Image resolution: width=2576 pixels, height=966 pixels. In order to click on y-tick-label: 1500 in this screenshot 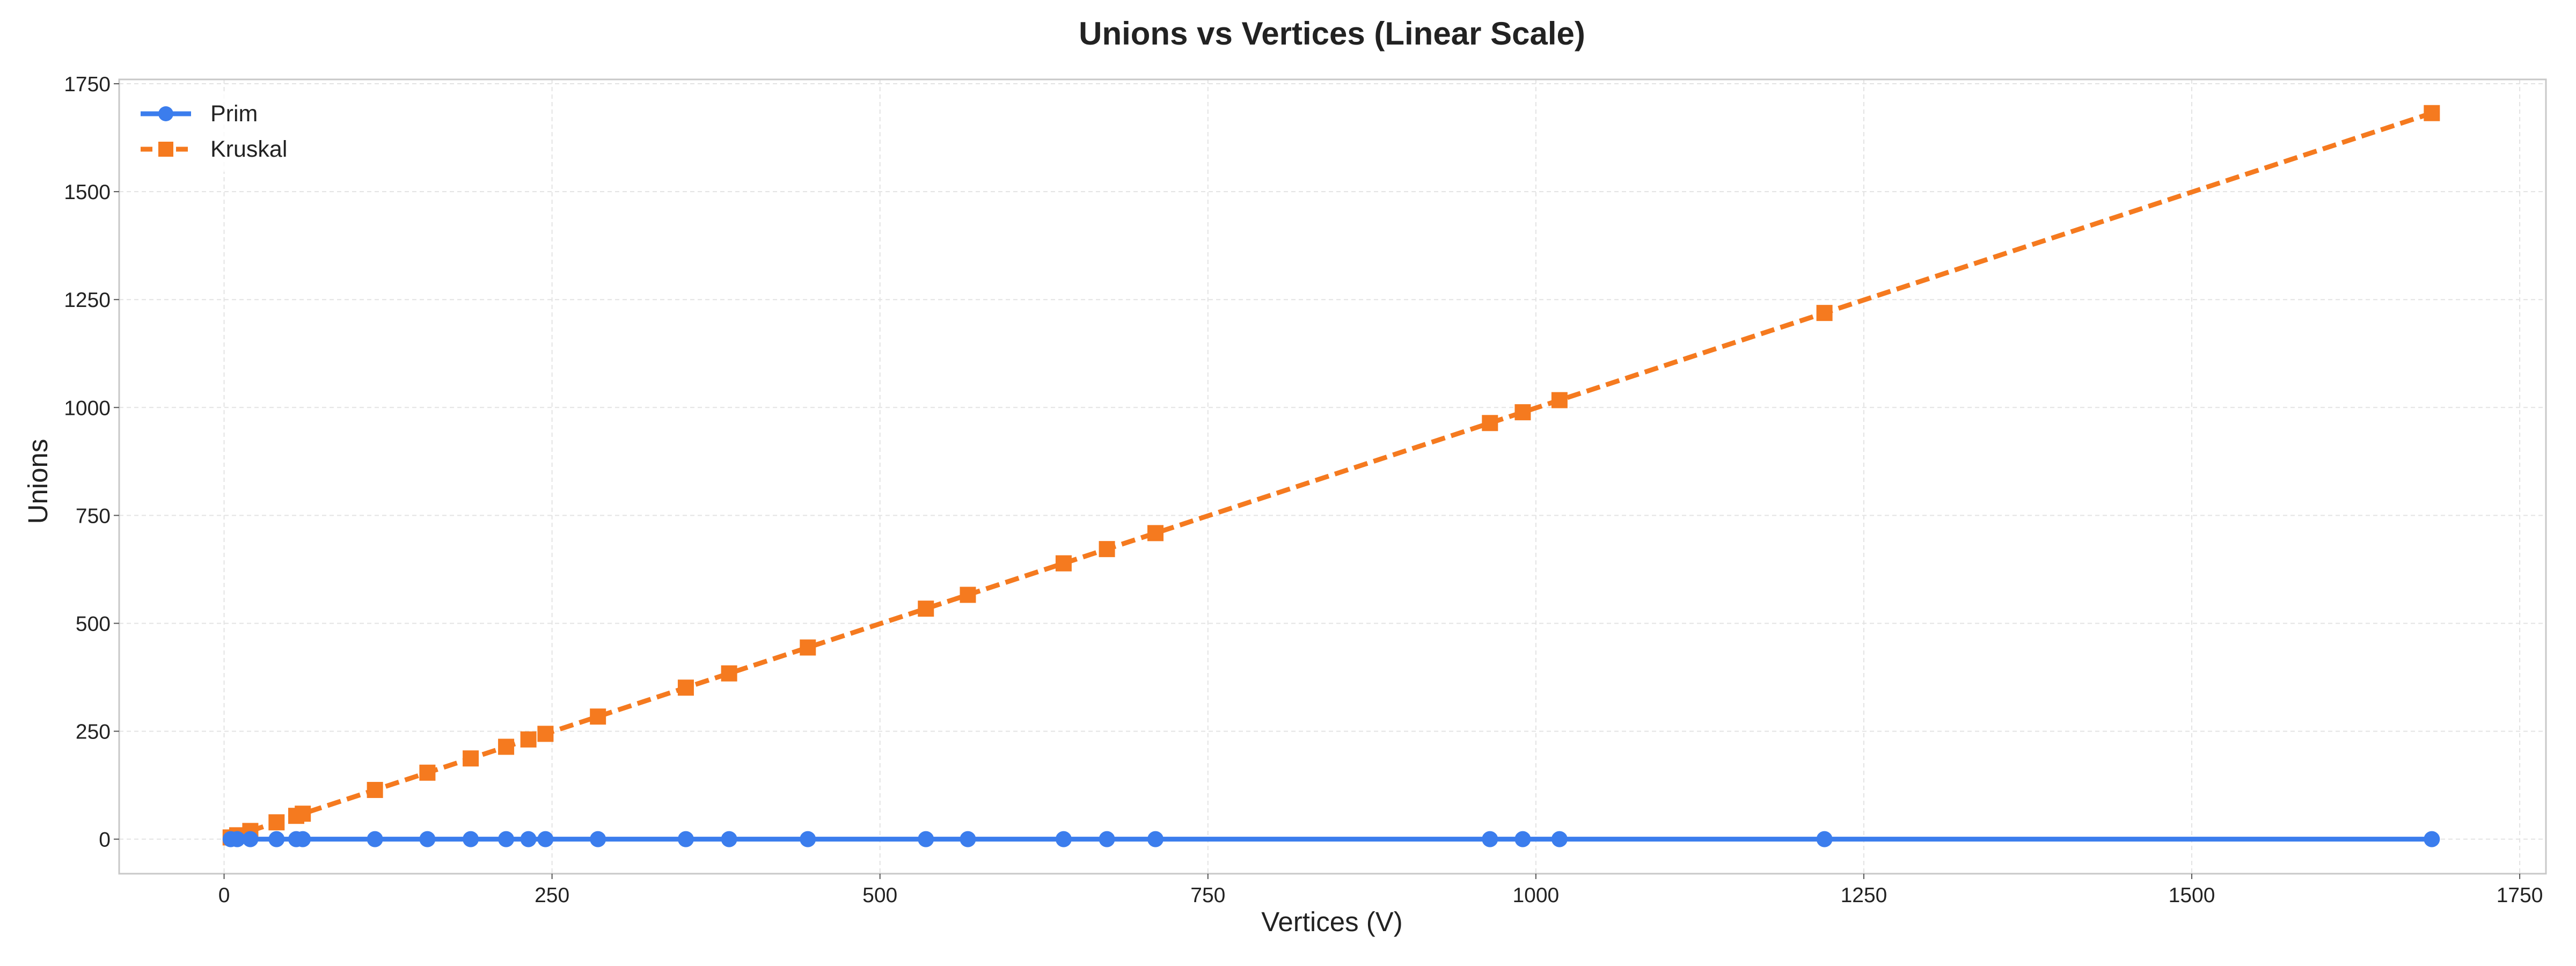, I will do `click(87, 192)`.